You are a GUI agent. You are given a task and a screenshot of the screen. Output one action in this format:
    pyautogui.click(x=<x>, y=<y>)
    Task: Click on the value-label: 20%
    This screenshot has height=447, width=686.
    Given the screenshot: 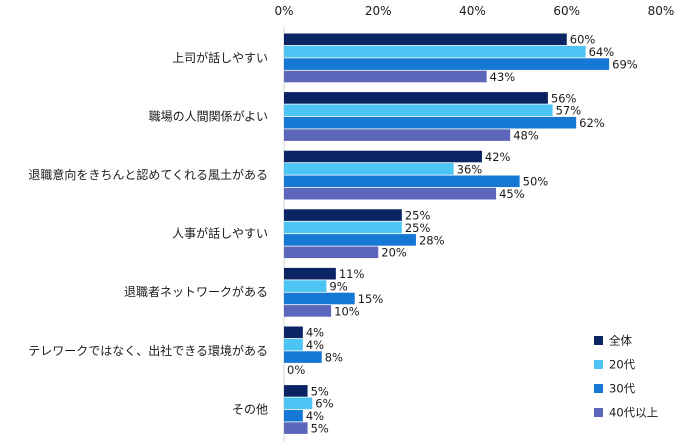 What is the action you would take?
    pyautogui.click(x=394, y=253)
    